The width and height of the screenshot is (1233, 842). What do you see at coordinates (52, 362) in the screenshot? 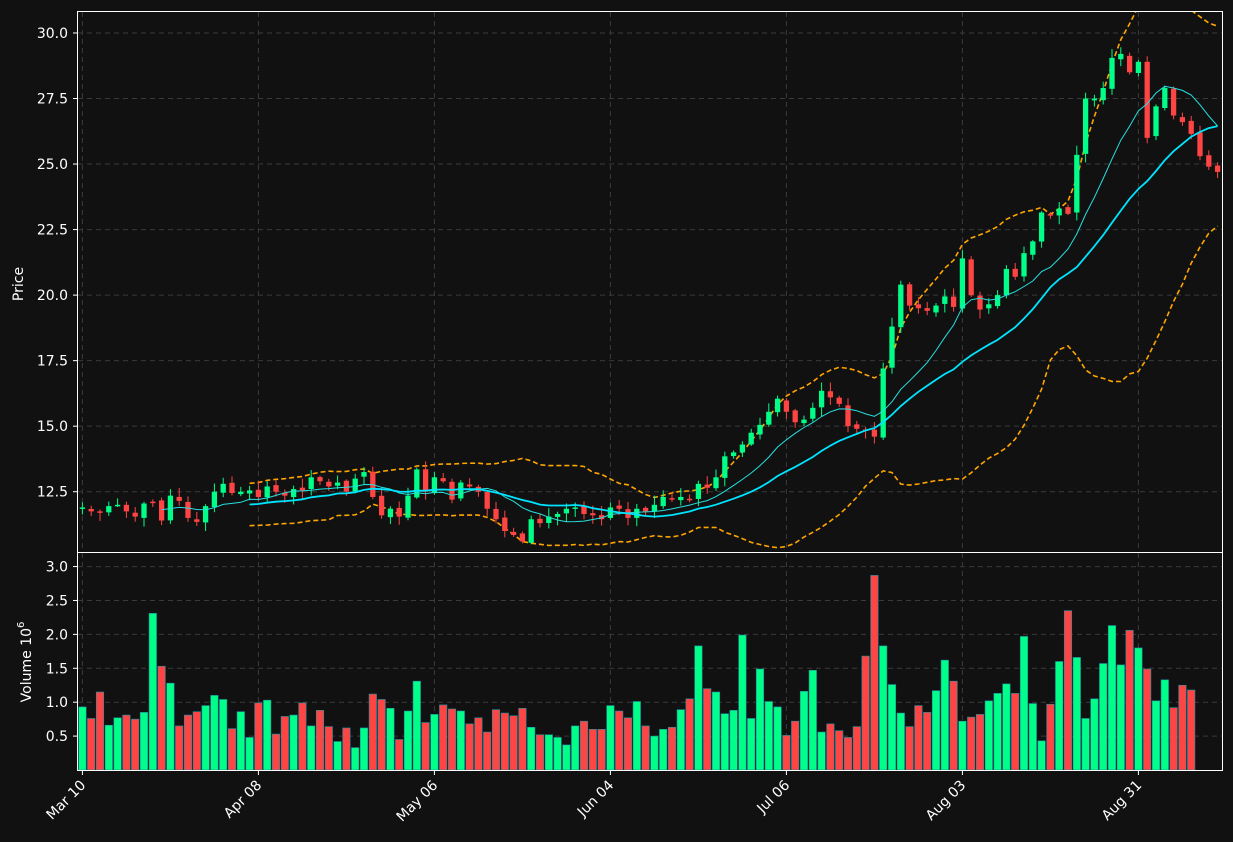
I see `price-tick-label: 17.5` at bounding box center [52, 362].